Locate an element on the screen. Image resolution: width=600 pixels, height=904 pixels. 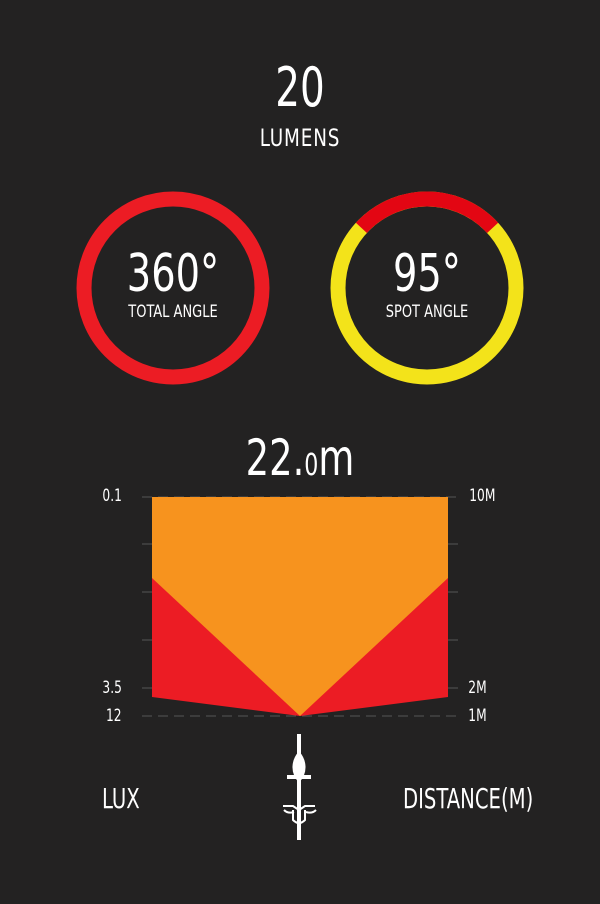
distance-tick-top: 10M is located at coordinates (482, 496).